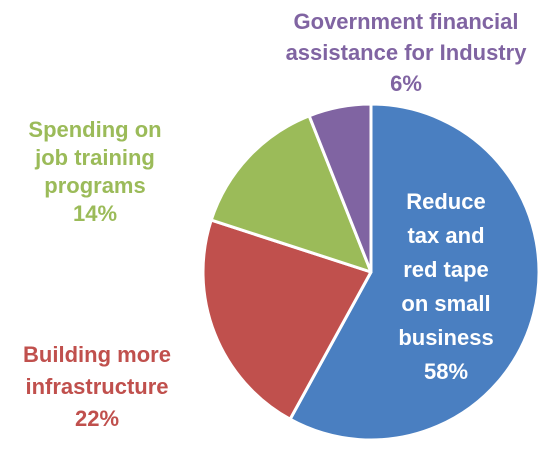 The height and width of the screenshot is (454, 552). I want to click on slice-label-line: red tape, so click(446, 269).